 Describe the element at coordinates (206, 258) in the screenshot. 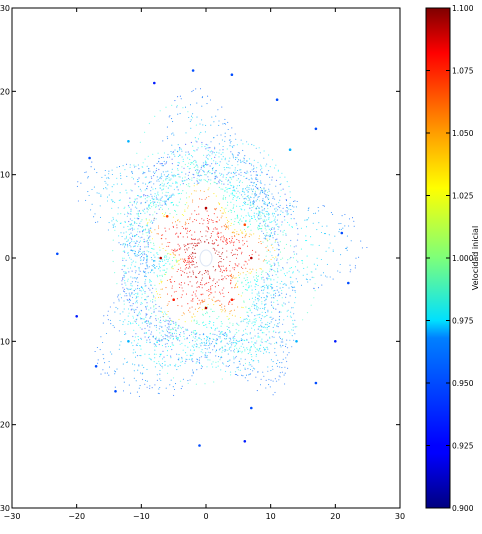

I see `central-void` at that location.